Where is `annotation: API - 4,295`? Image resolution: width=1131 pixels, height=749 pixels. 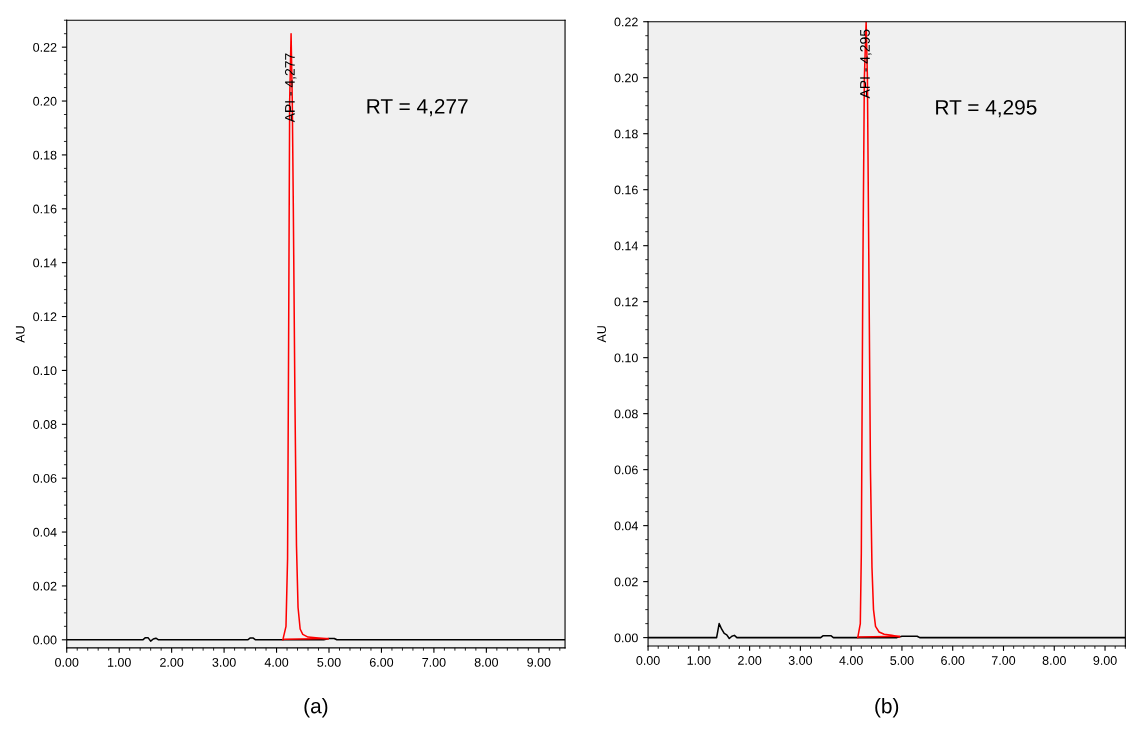
annotation: API - 4,295 is located at coordinates (866, 64).